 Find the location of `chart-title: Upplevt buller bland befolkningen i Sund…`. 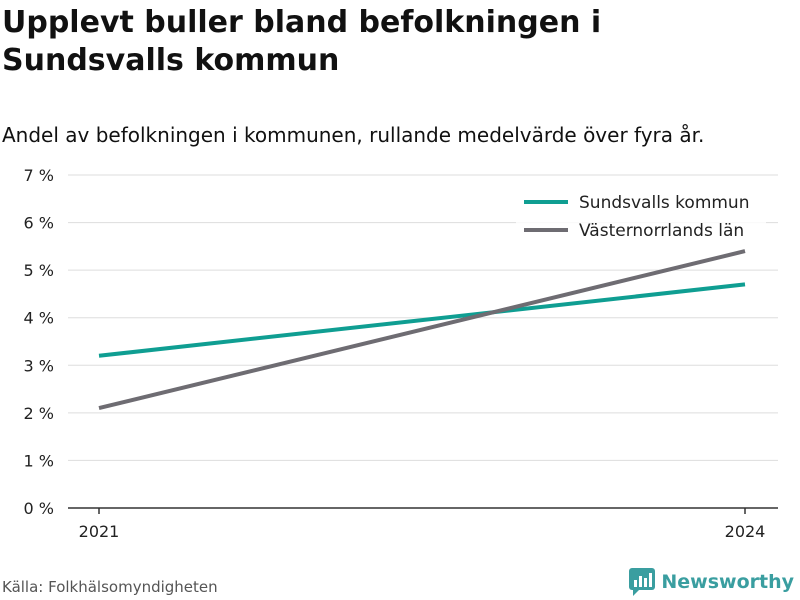

chart-title: Upplevt buller bland befolkningen i Sund… is located at coordinates (302, 41).